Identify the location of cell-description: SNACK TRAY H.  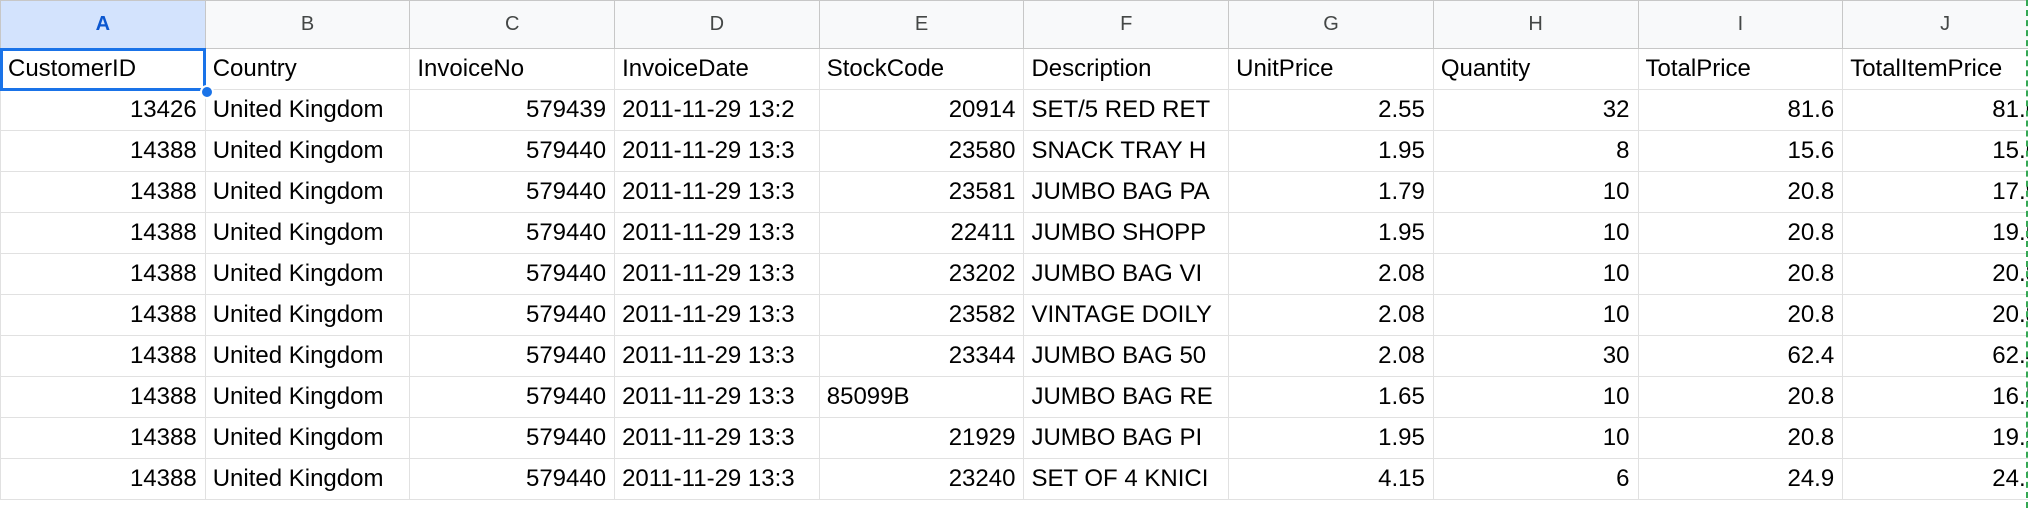
(1126, 151).